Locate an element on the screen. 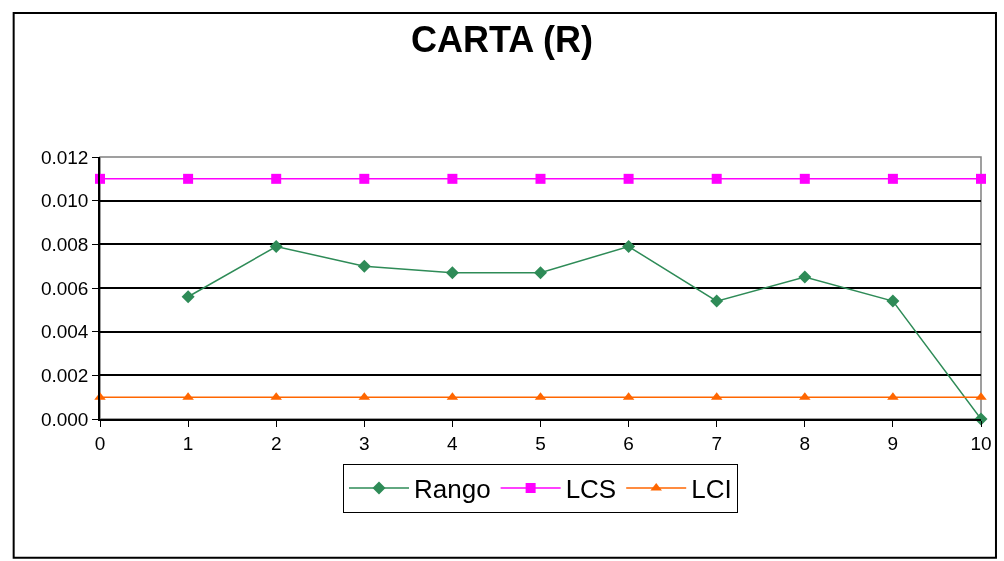  y-tick-label: 0.002 is located at coordinates (64, 375).